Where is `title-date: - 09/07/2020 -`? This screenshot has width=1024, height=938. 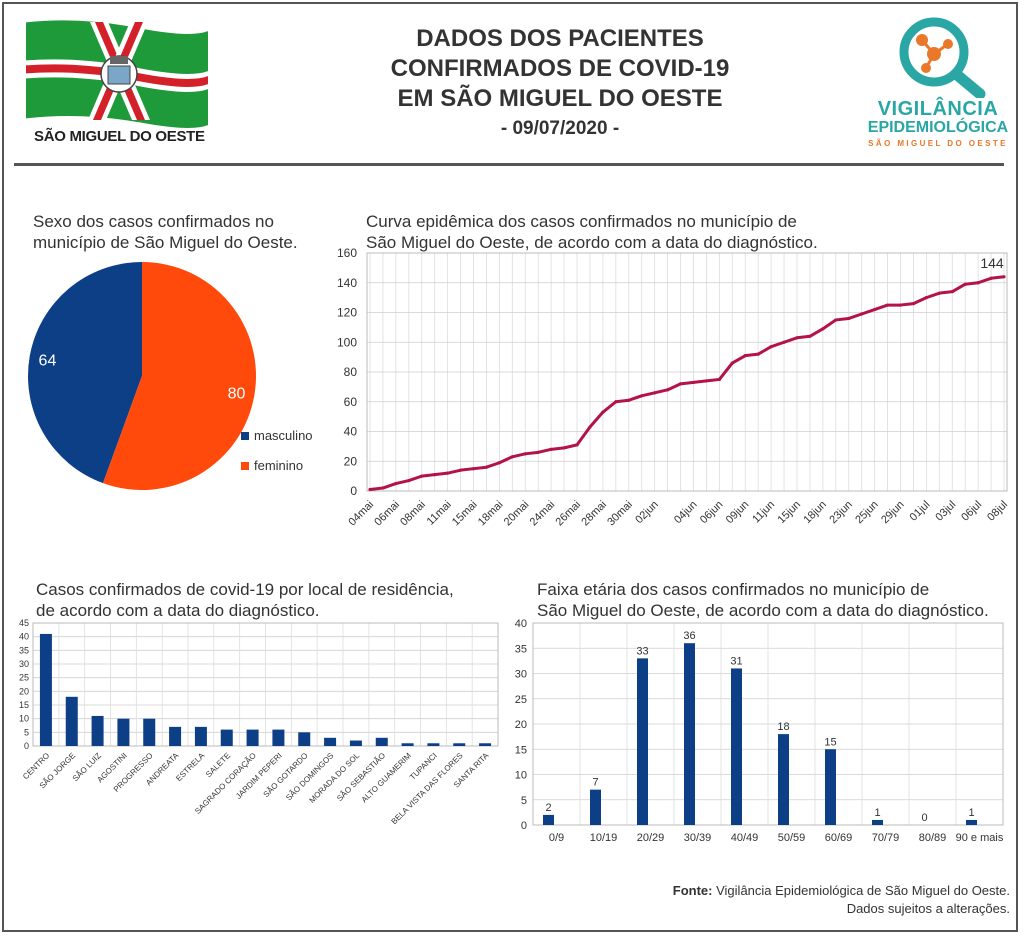 title-date: - 09/07/2020 - is located at coordinates (560, 128).